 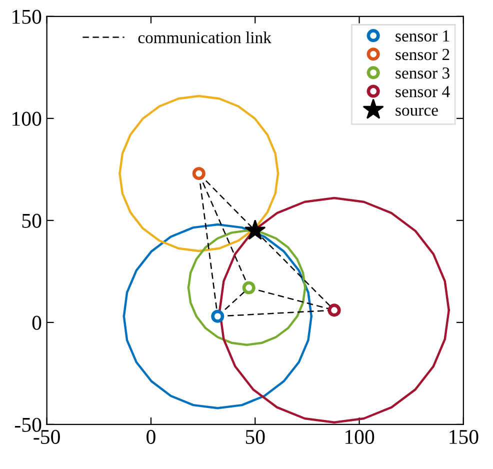 What do you see at coordinates (423, 73) in the screenshot?
I see `legend-label: sensor 3` at bounding box center [423, 73].